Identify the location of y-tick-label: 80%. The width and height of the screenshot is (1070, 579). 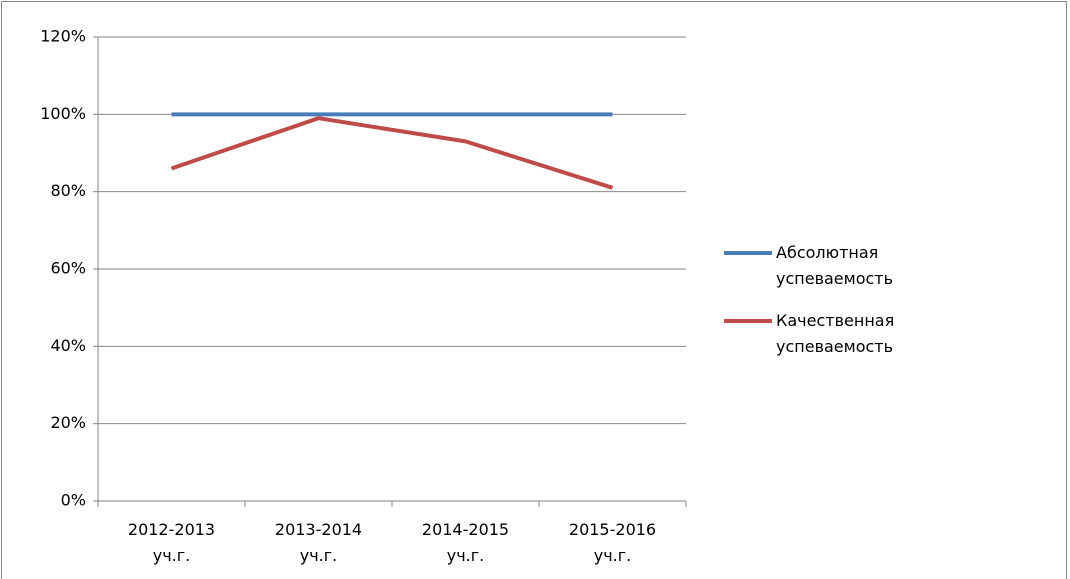
(68, 190).